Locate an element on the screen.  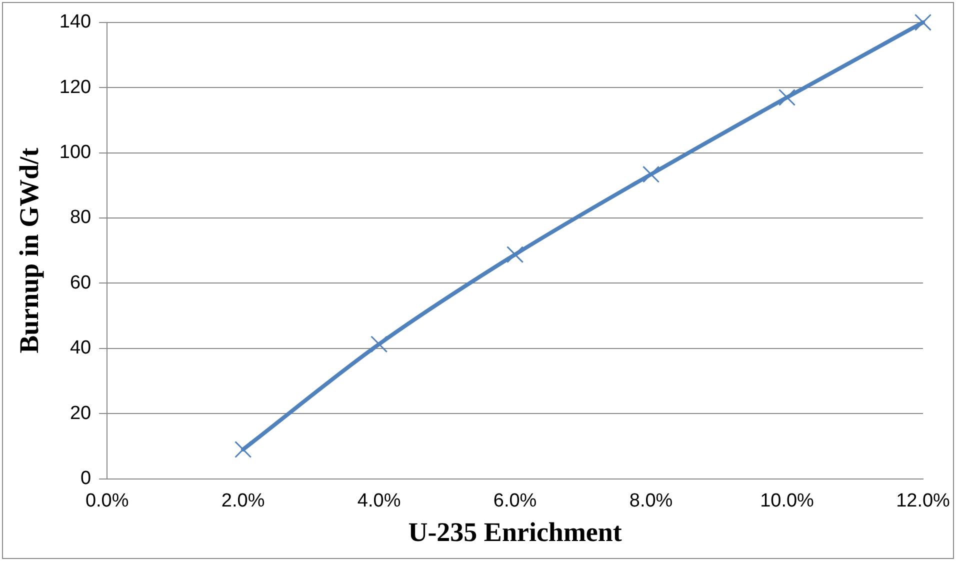
x-tick-label: 4.0% is located at coordinates (379, 501).